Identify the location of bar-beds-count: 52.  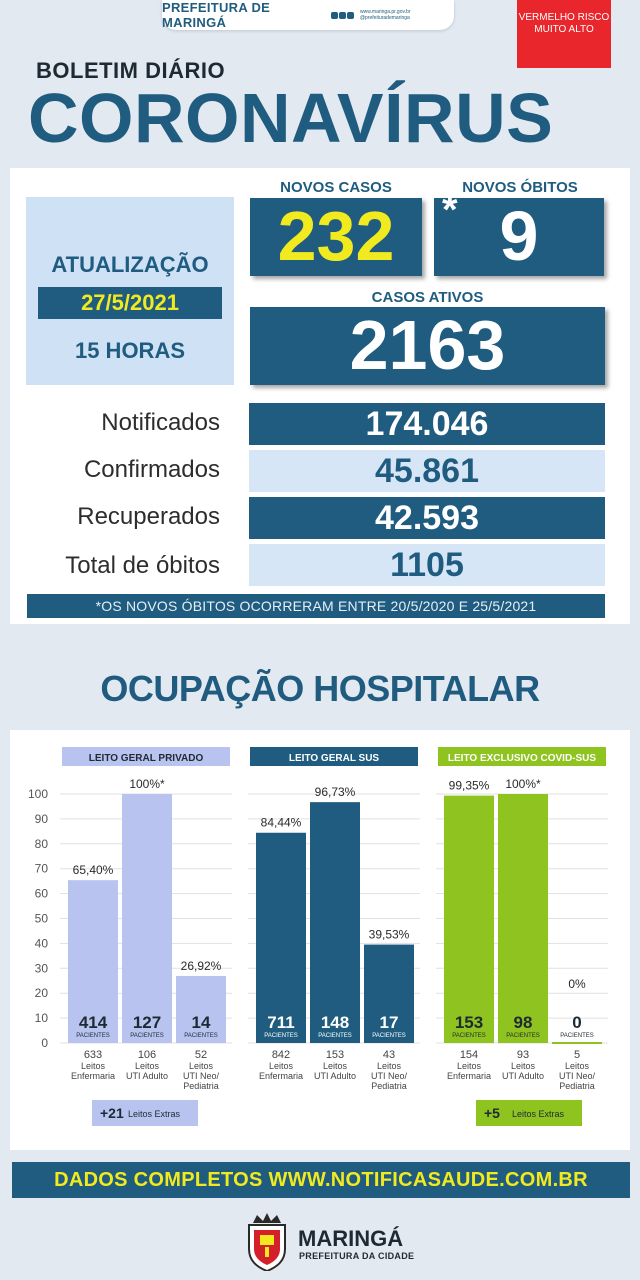
(201, 1055).